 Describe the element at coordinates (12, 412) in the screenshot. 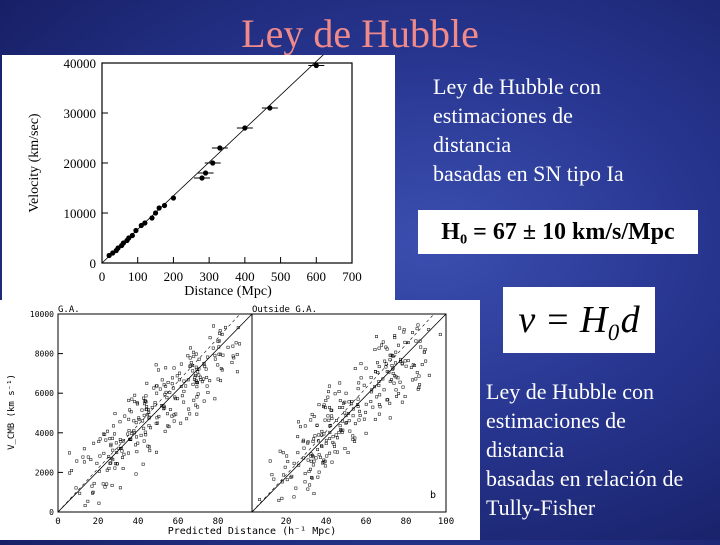

I see `tf-ylabel: V_CMB (km s⁻¹)` at that location.